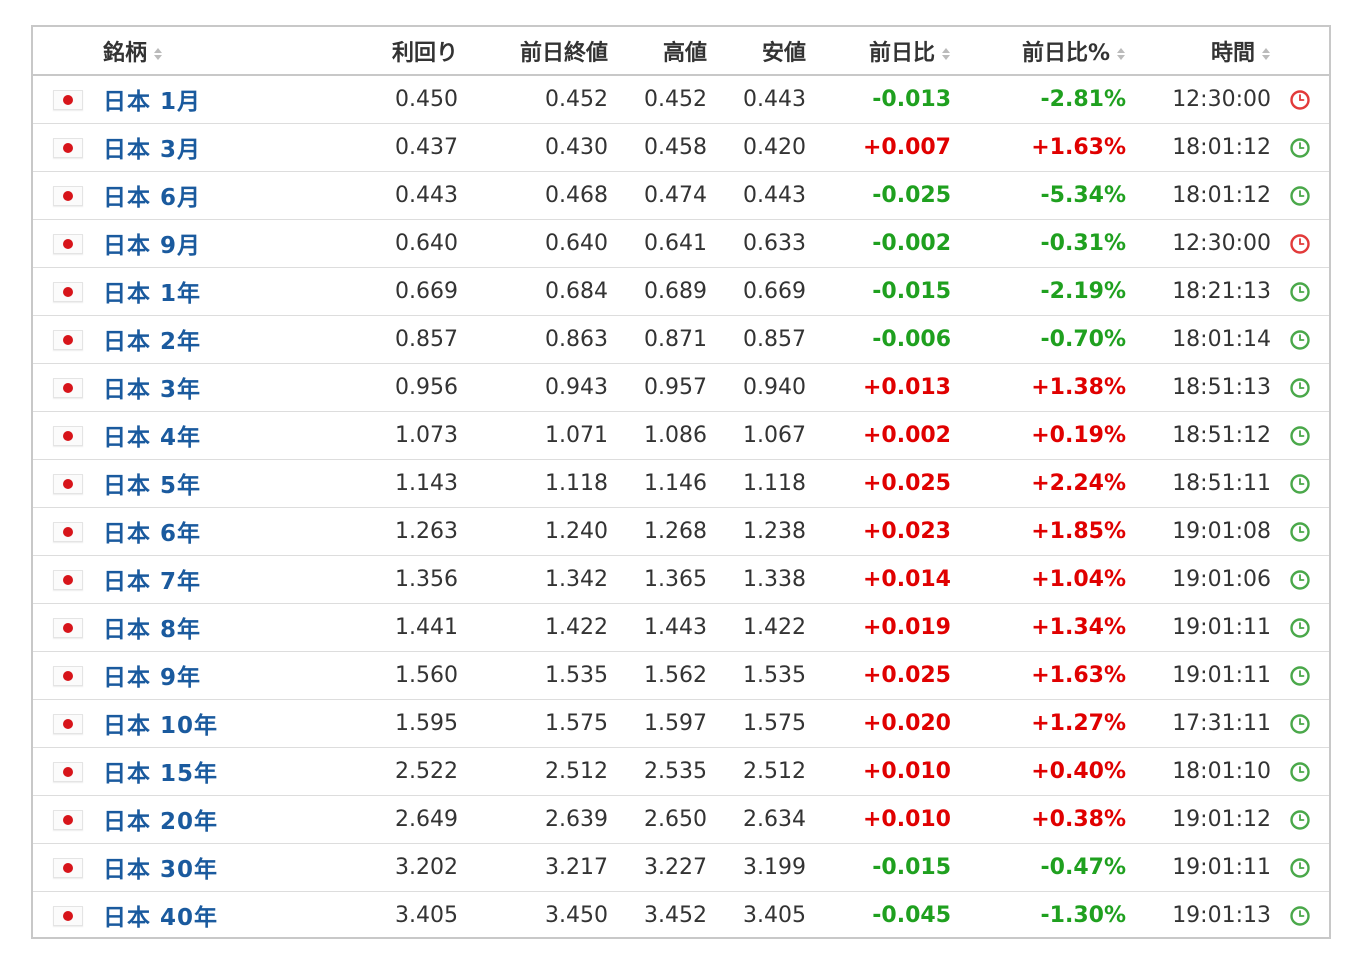  What do you see at coordinates (533, 867) in the screenshot?
I see `prev-close-cell: 3.217` at bounding box center [533, 867].